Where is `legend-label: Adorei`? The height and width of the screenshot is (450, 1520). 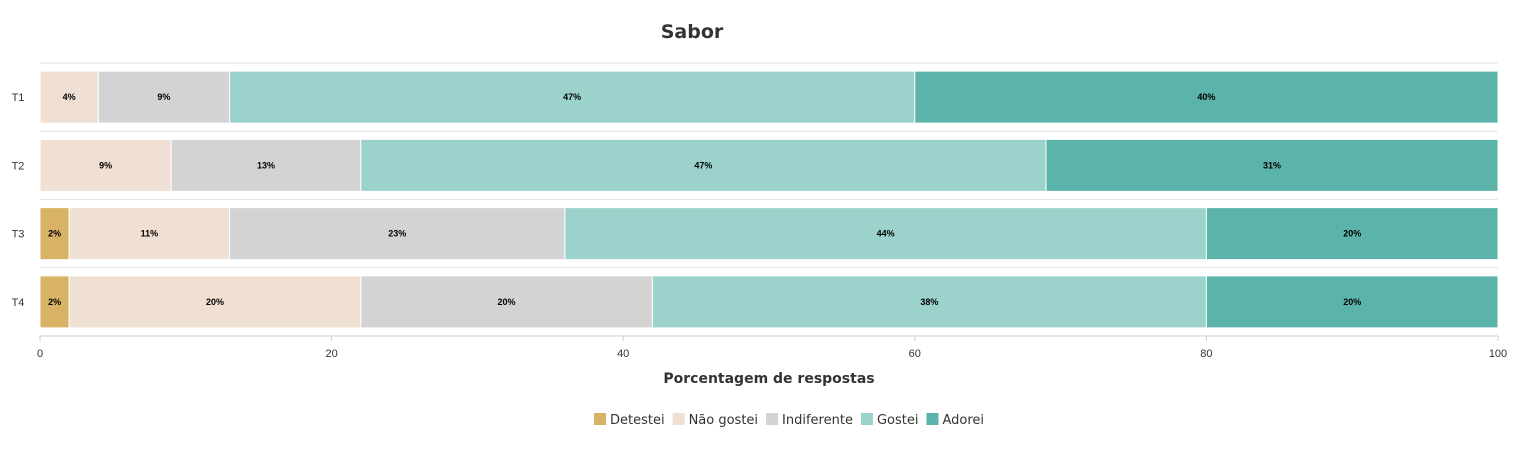
legend-label: Adorei is located at coordinates (963, 420).